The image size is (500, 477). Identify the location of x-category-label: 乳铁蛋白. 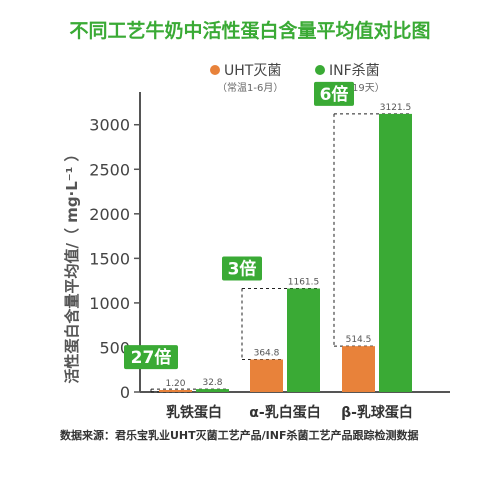
(194, 412).